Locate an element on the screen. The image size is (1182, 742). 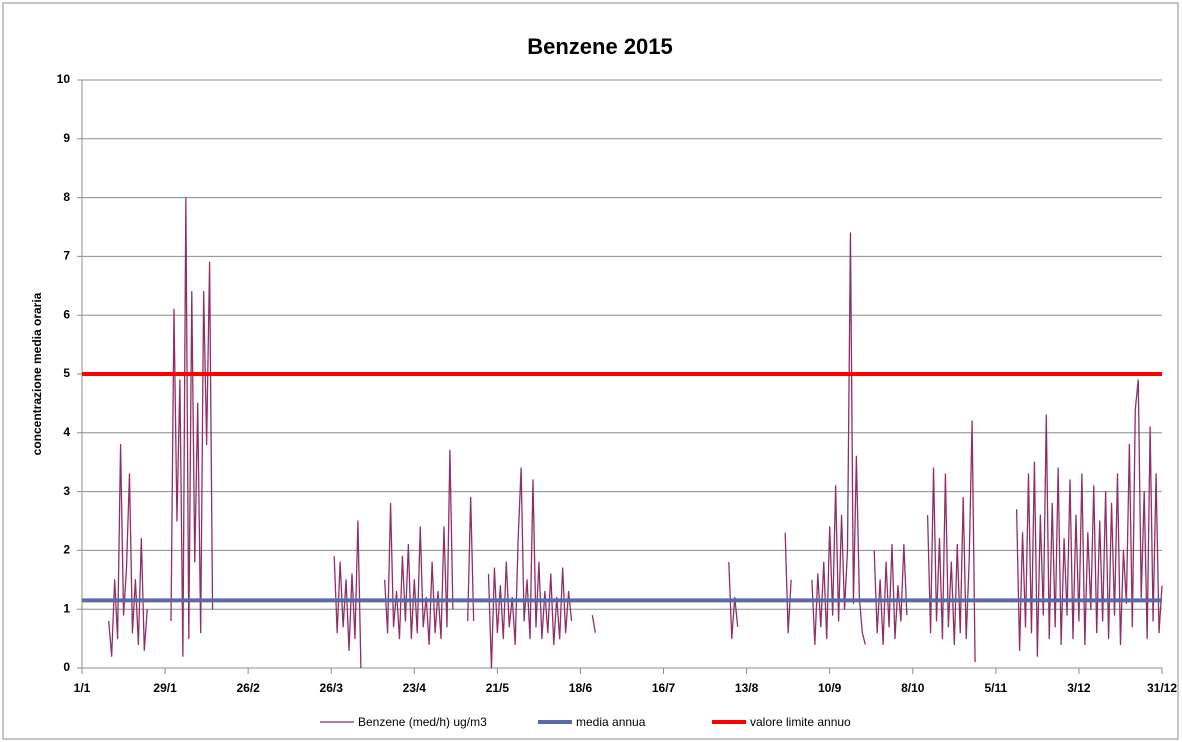
x-tick-label: 26/3 is located at coordinates (332, 688).